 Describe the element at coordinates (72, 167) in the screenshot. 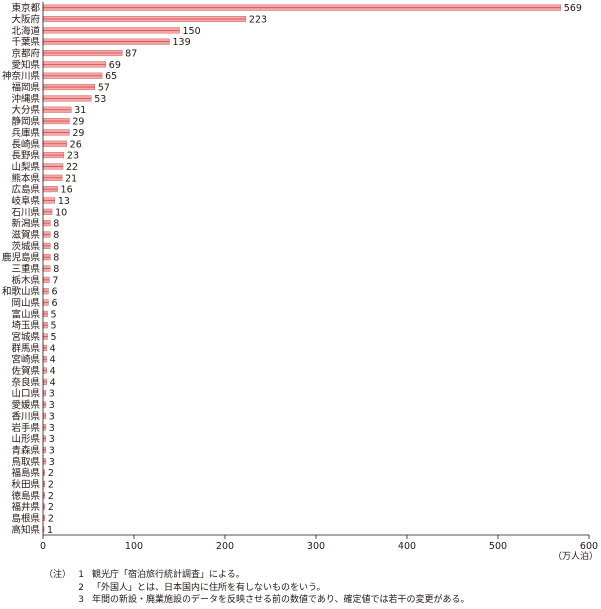

I see `value-label: 22` at that location.